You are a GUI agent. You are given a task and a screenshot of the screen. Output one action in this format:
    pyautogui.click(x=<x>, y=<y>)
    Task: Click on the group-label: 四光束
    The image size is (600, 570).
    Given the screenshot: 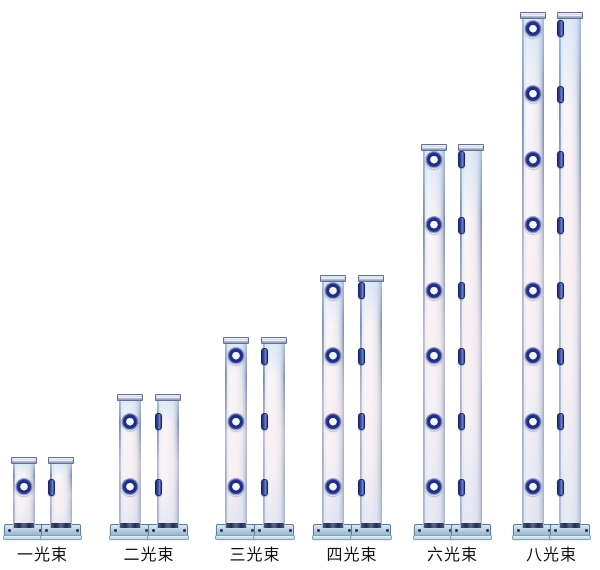 What is the action you would take?
    pyautogui.click(x=352, y=555)
    